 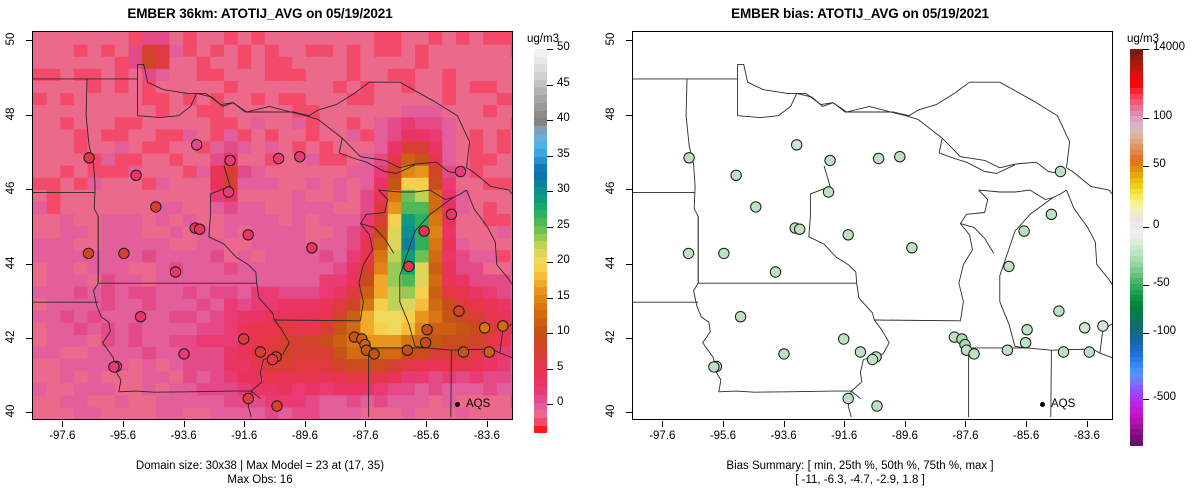 What do you see at coordinates (365, 436) in the screenshot?
I see `x-tick-label: -87.6` at bounding box center [365, 436].